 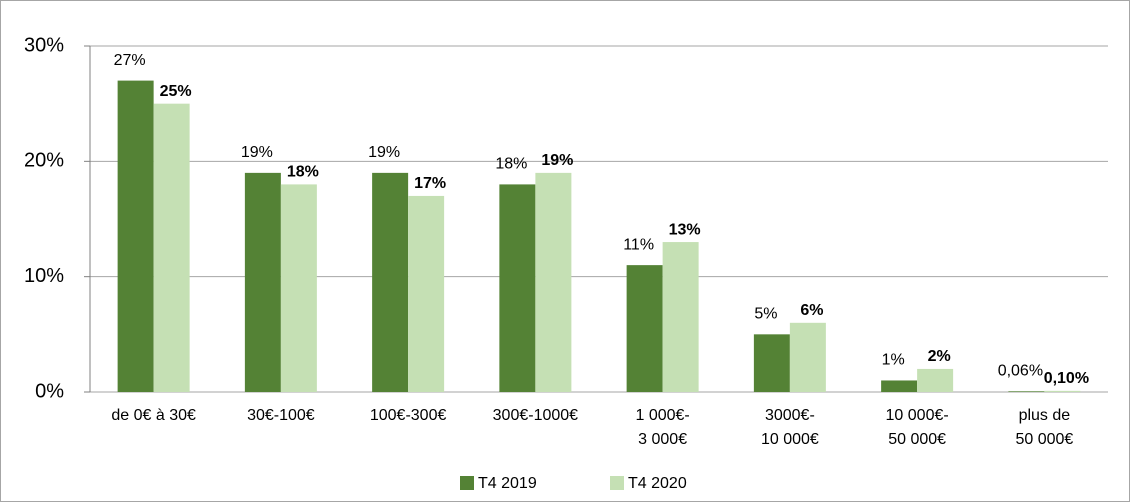 I want to click on y-tick-label: 20%, so click(x=44, y=161).